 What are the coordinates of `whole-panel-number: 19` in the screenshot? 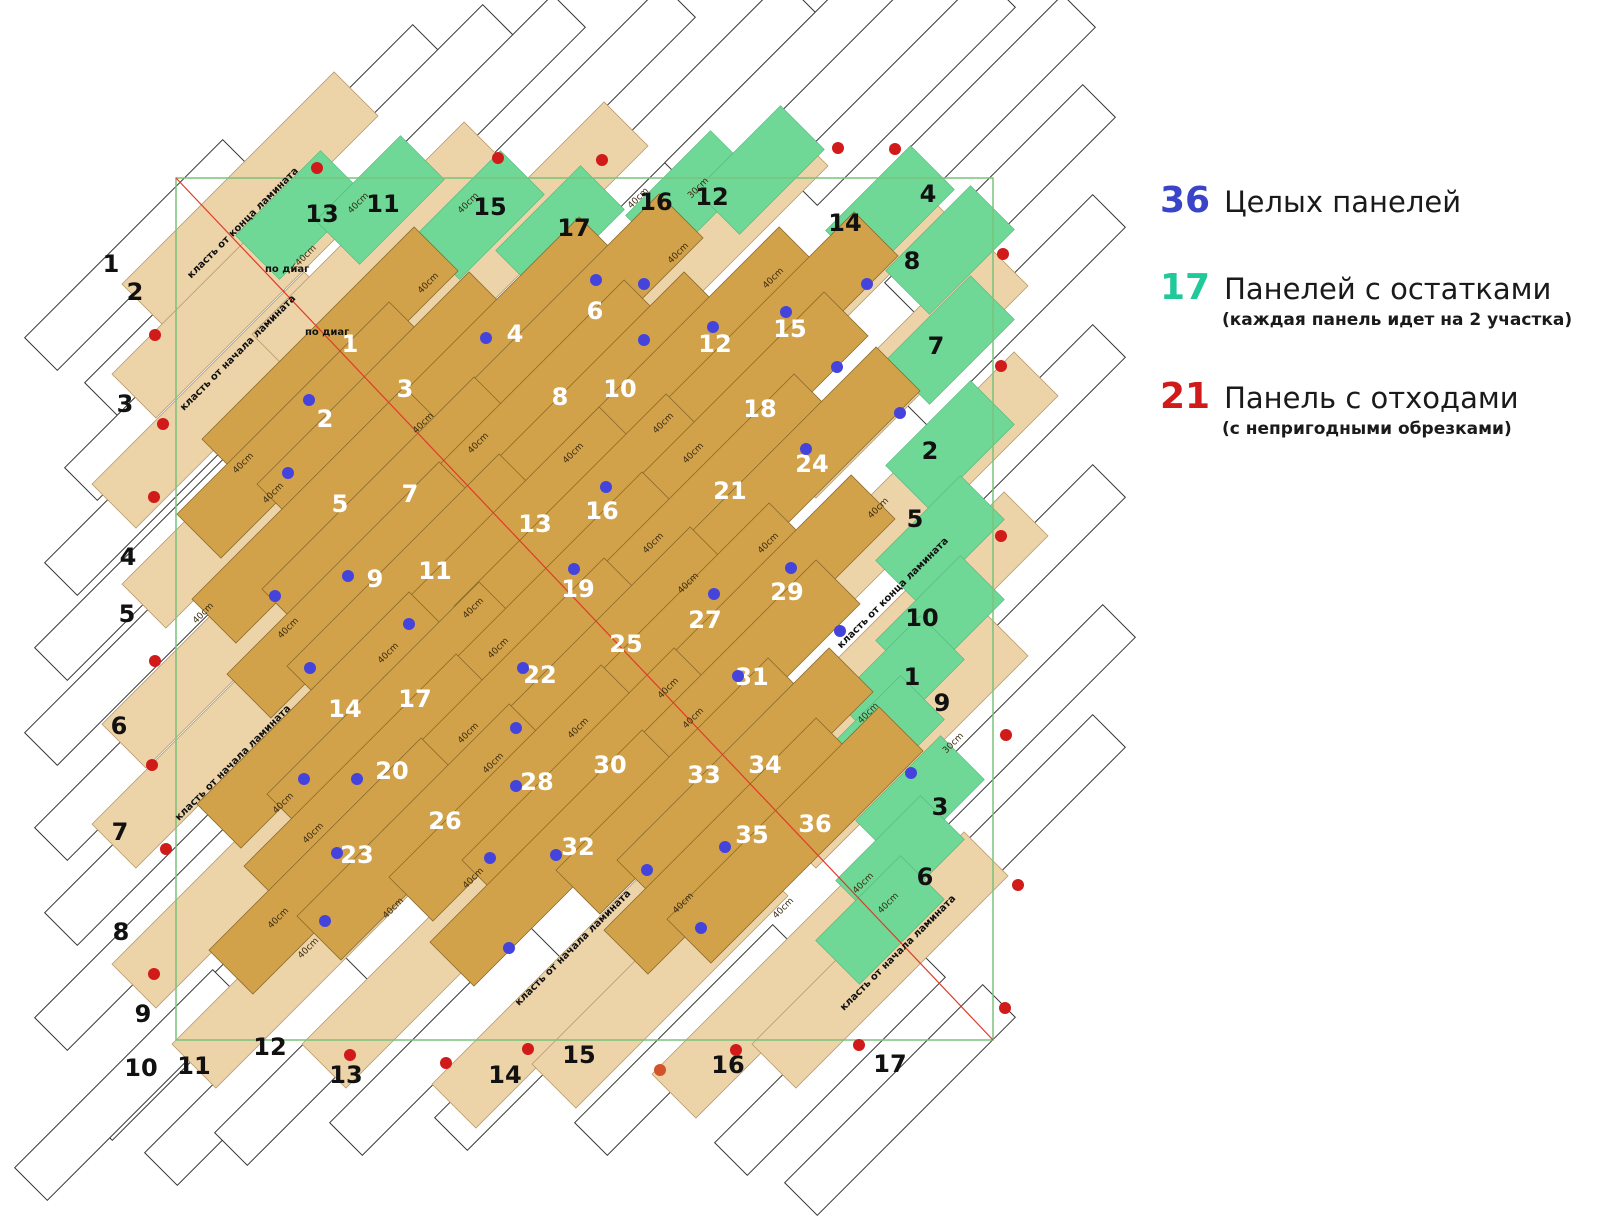 It's located at (577, 589).